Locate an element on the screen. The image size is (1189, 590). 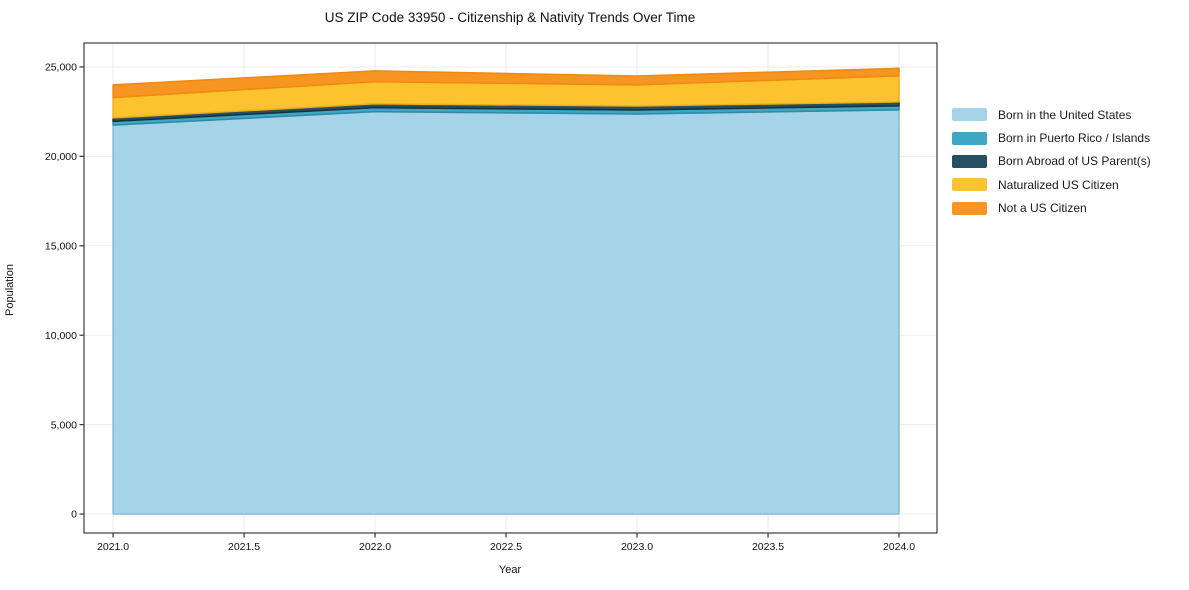
x-tick-label: 2024.0 is located at coordinates (899, 547).